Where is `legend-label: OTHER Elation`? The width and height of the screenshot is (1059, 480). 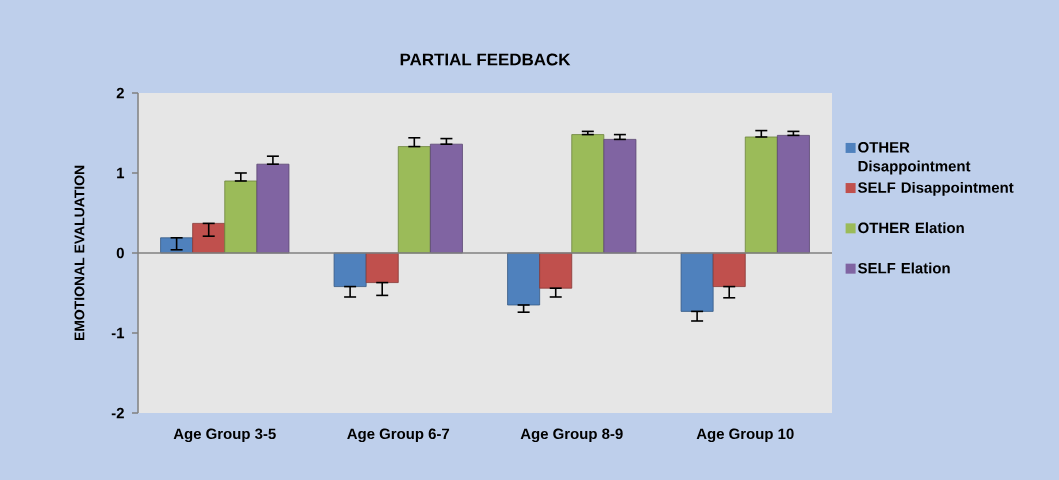 legend-label: OTHER Elation is located at coordinates (911, 228).